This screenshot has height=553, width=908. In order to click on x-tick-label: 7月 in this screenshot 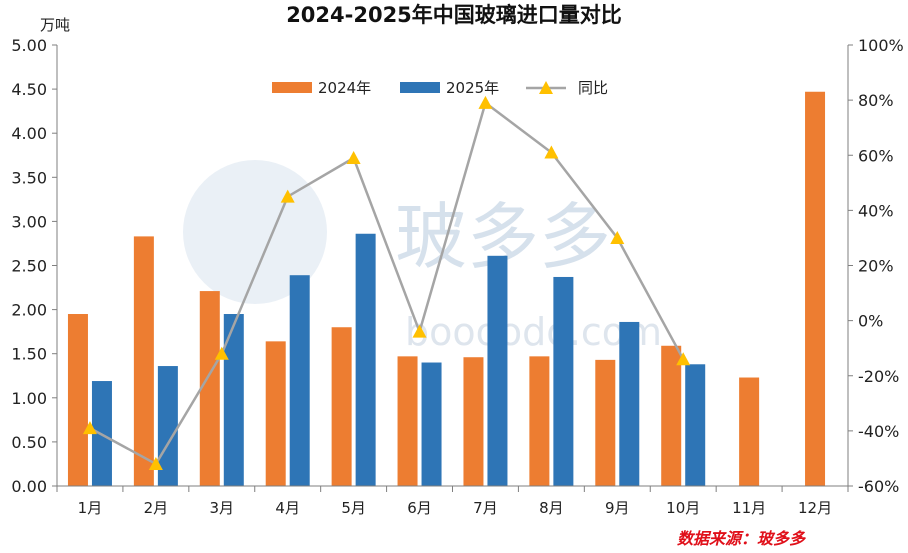, I will do `click(485, 508)`.